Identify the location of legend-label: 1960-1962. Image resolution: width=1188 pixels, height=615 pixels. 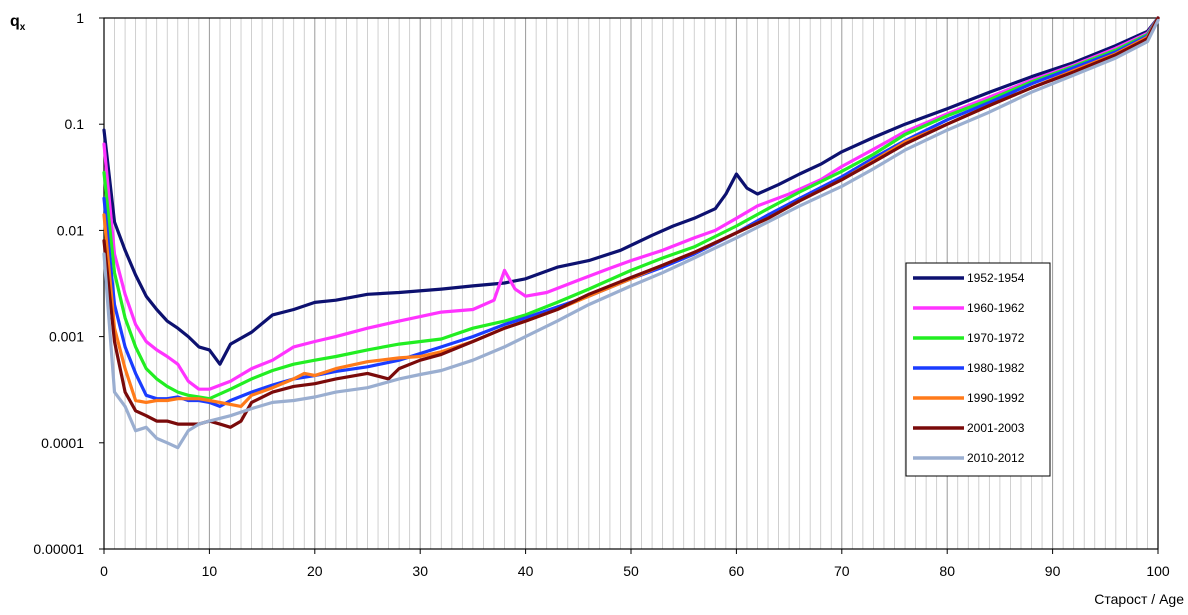
(996, 308).